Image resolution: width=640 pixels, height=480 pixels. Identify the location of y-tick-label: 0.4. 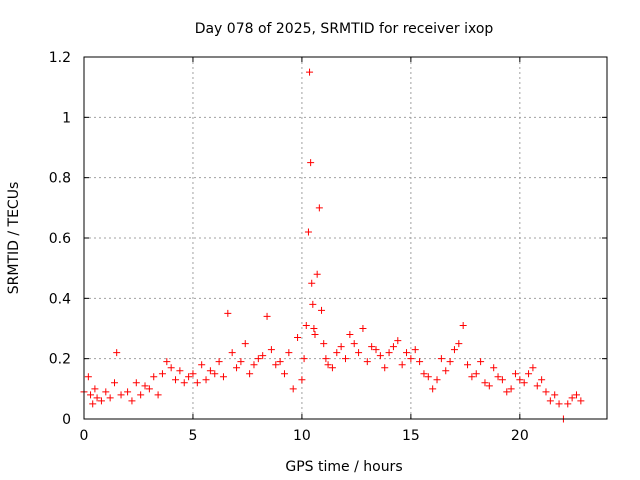
(60, 299).